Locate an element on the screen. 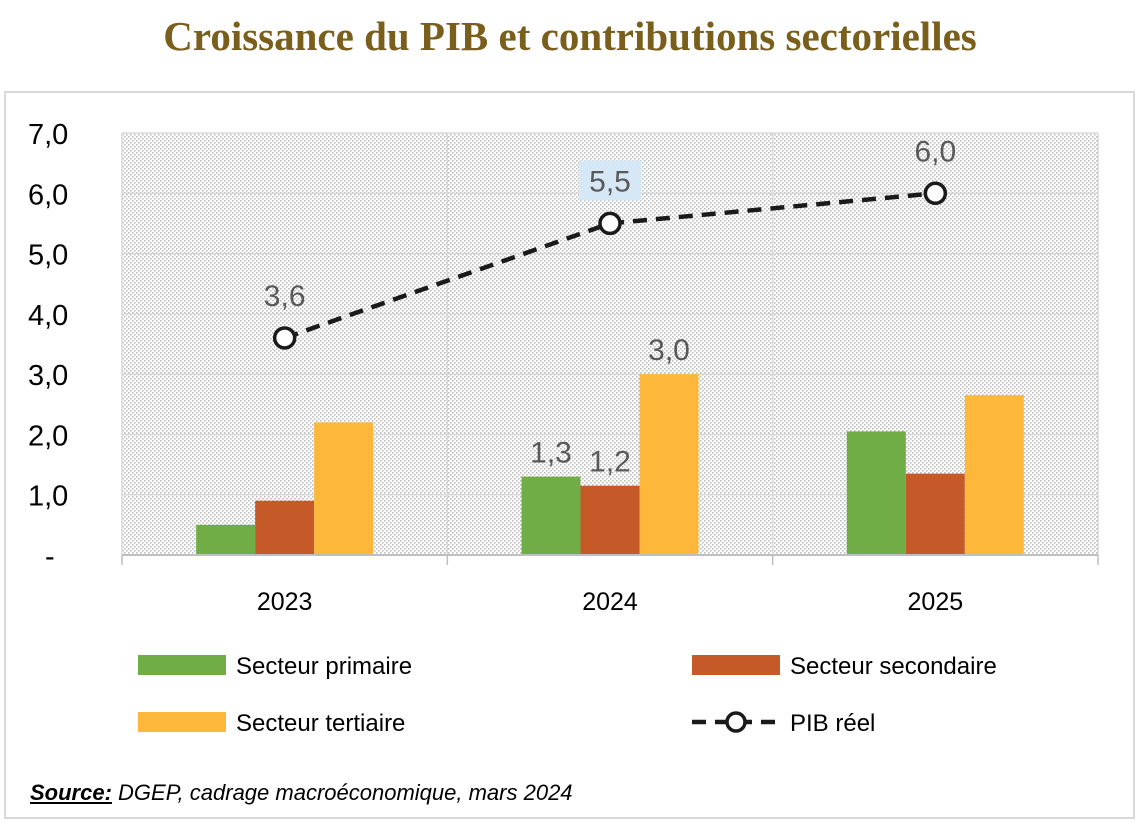 The height and width of the screenshot is (825, 1140). bar-data-label: 3,0 is located at coordinates (669, 350).